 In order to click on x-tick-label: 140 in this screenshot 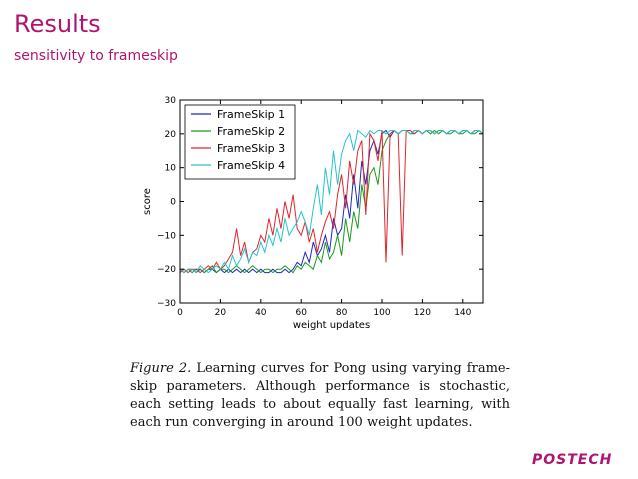, I will do `click(462, 313)`.